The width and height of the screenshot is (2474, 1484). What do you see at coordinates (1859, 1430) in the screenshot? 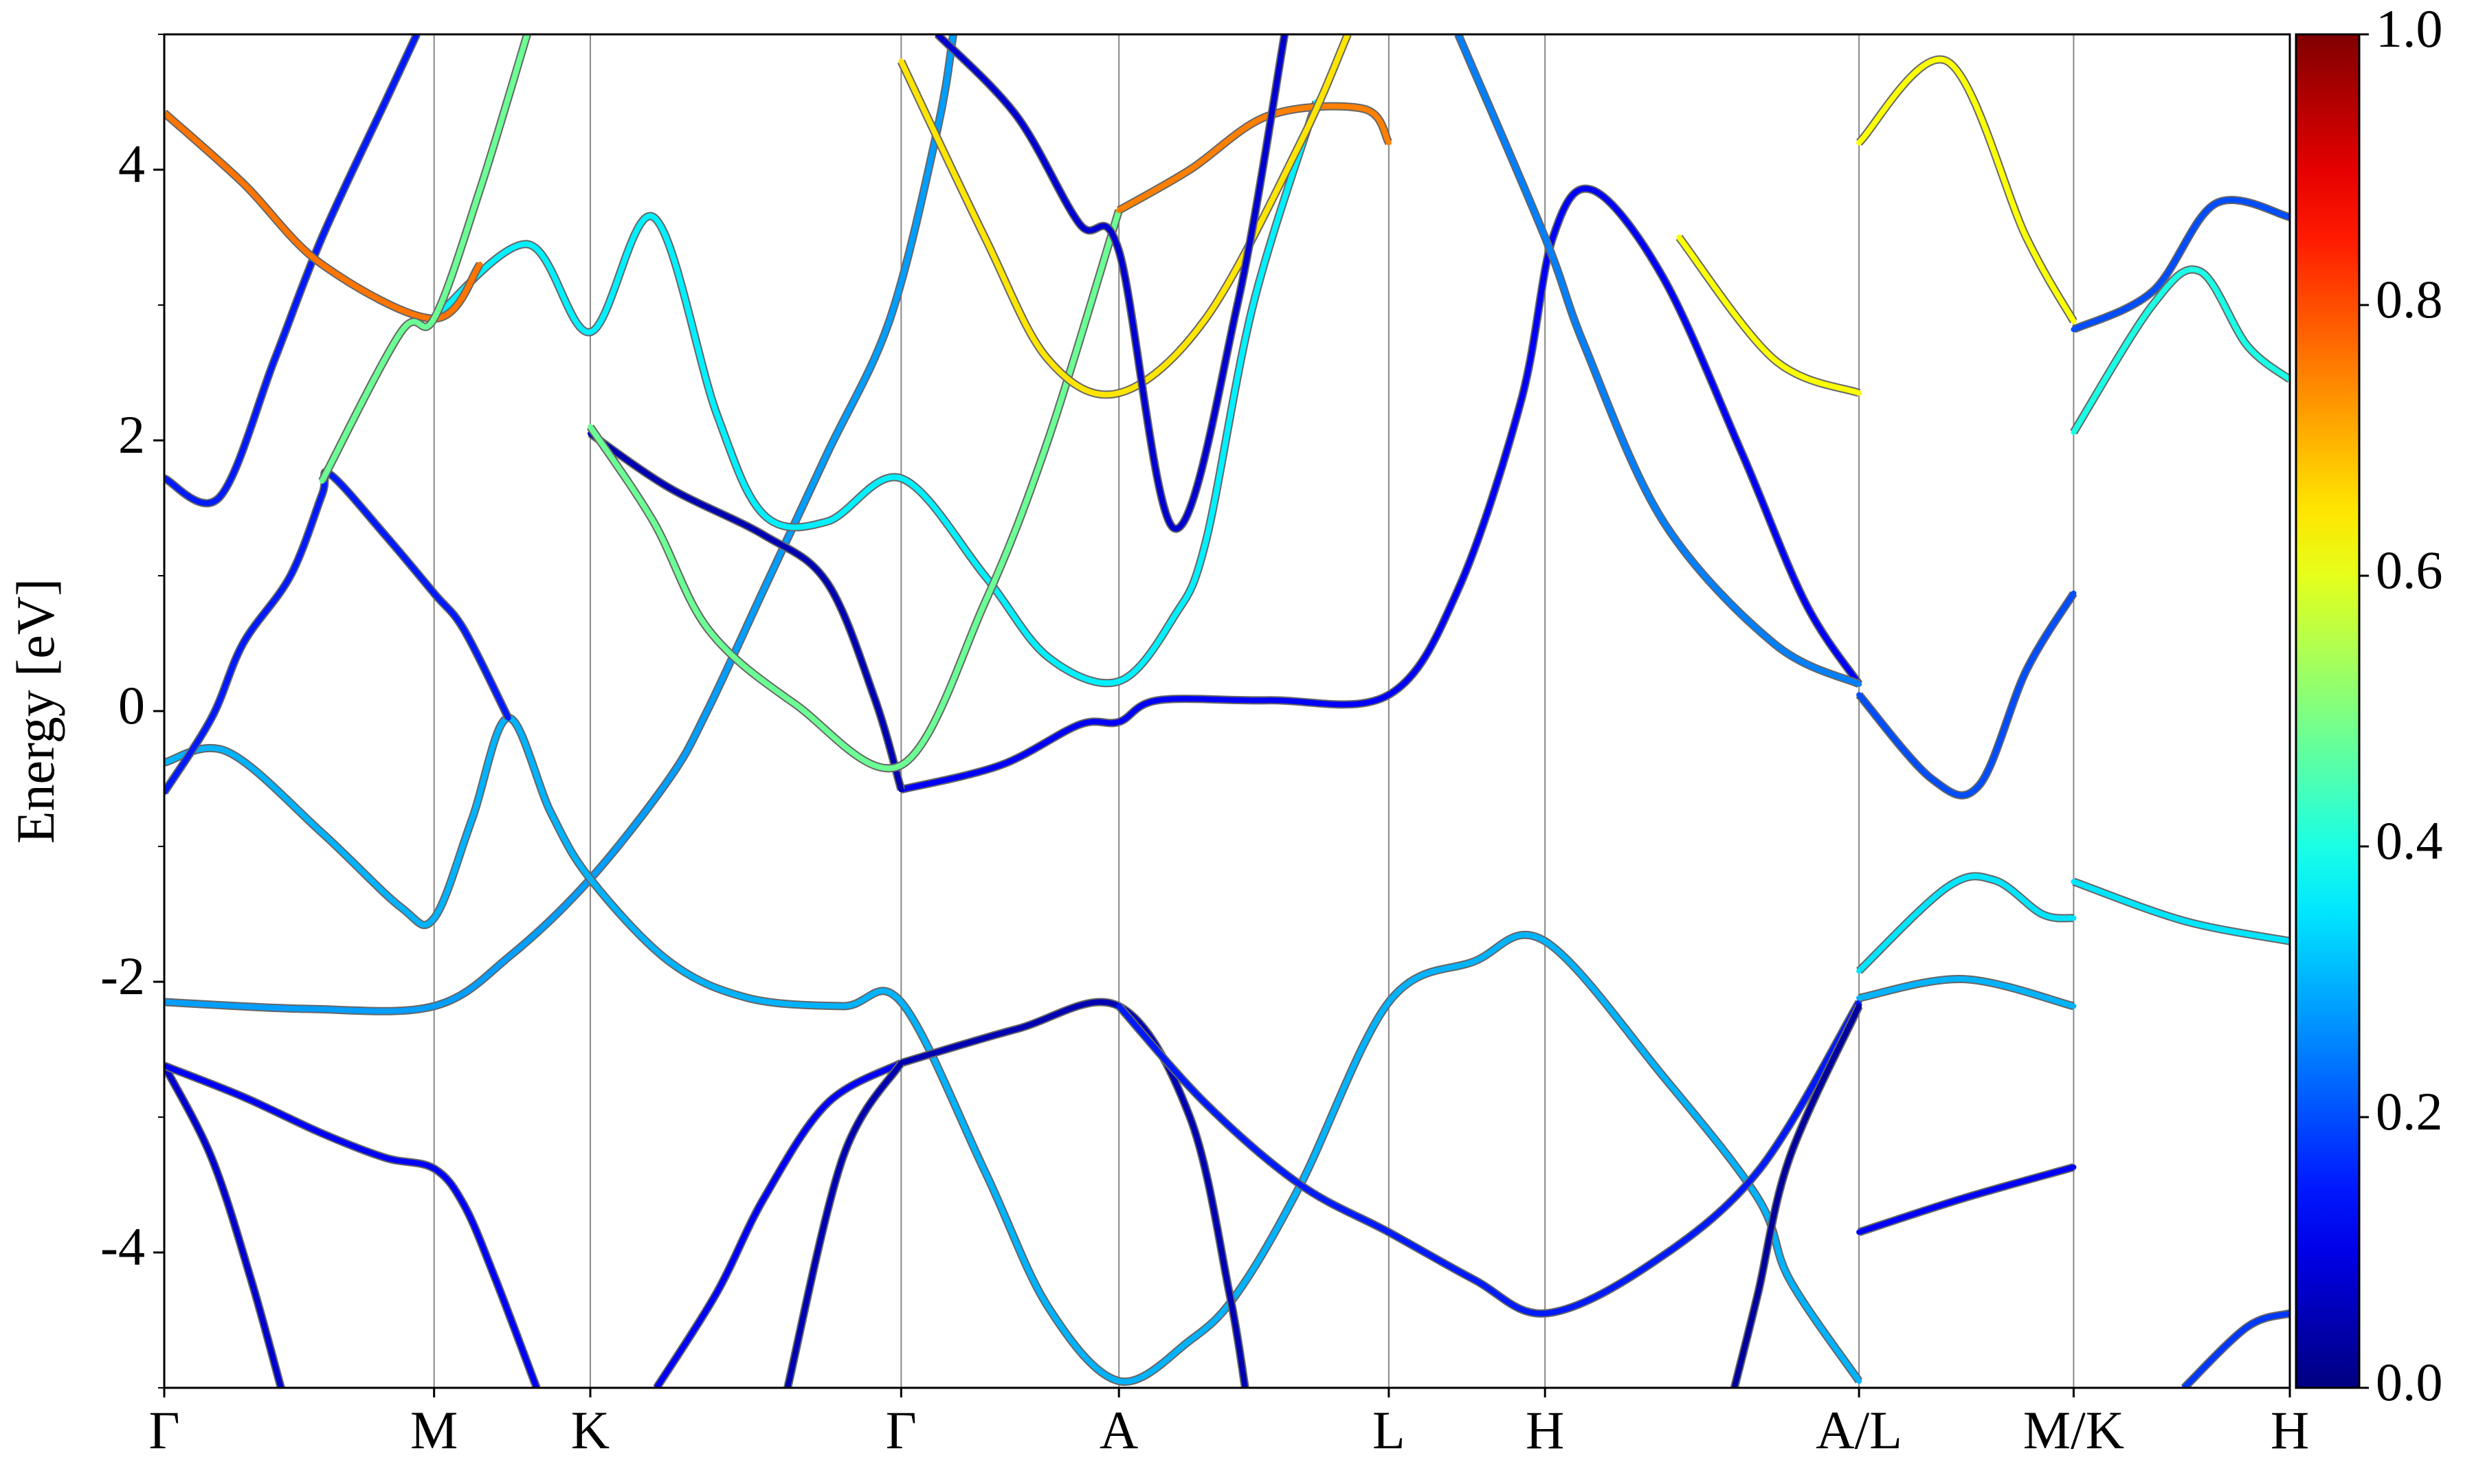
I see `x-tick-label: A/L` at bounding box center [1859, 1430].